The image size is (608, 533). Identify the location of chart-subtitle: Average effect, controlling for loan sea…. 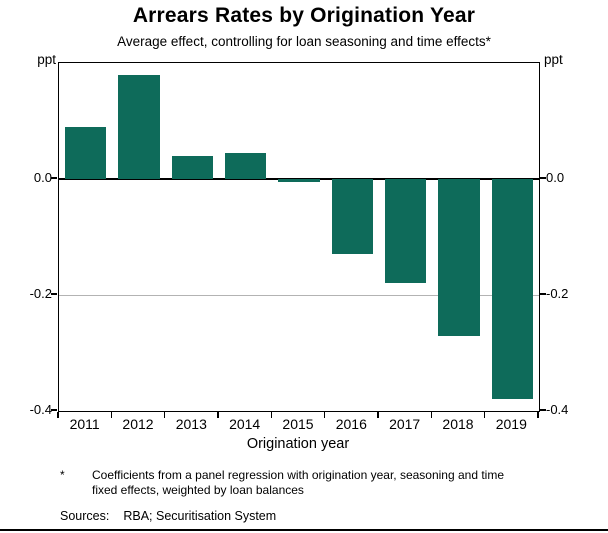
(304, 41).